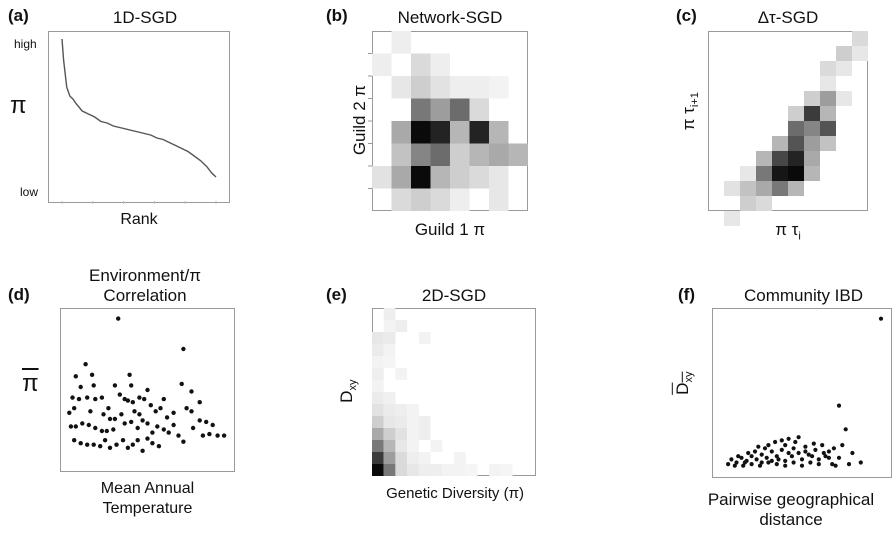 The height and width of the screenshot is (541, 896). What do you see at coordinates (336, 294) in the screenshot?
I see `panel-label-e: (e)` at bounding box center [336, 294].